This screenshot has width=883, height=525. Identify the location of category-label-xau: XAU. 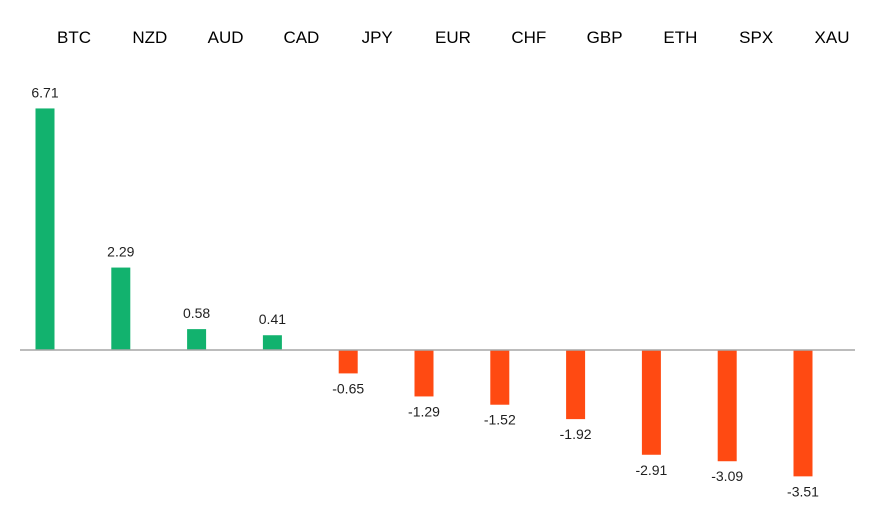
(832, 37).